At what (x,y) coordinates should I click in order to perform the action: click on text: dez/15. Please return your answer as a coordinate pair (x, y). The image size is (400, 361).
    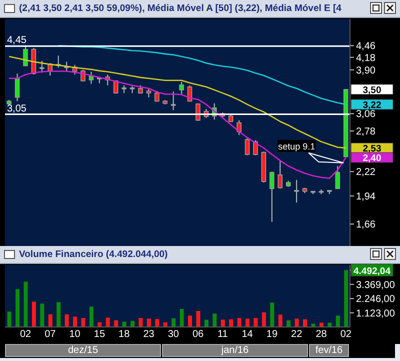
    Looking at the image, I should click on (83, 350).